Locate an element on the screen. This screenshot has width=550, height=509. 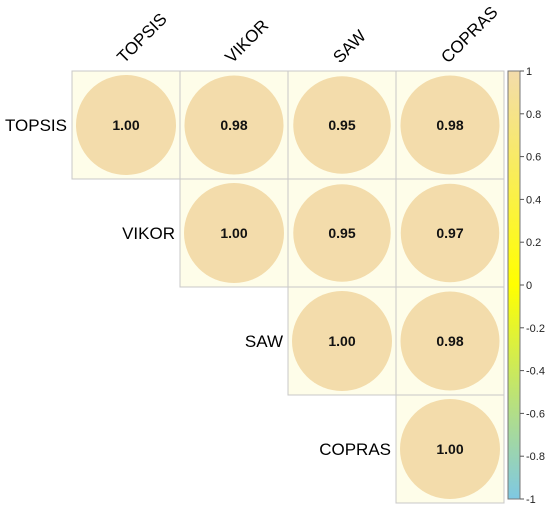
value-label-saw-copras: 0.98 is located at coordinates (449, 341).